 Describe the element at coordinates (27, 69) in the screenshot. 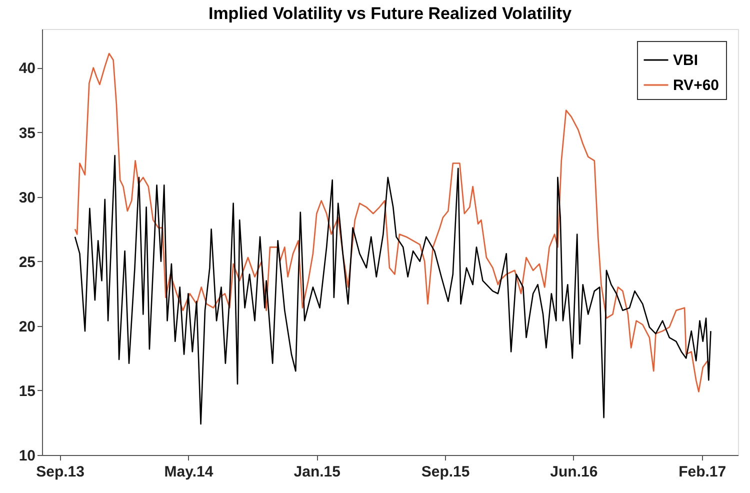

I see `y-tick-label: 40` at that location.